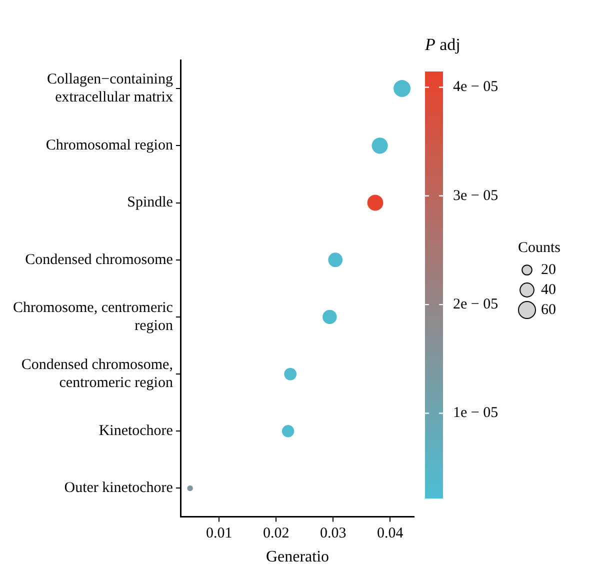 This screenshot has height=579, width=600. Describe the element at coordinates (219, 534) in the screenshot. I see `x-tick-label: 0.01` at that location.